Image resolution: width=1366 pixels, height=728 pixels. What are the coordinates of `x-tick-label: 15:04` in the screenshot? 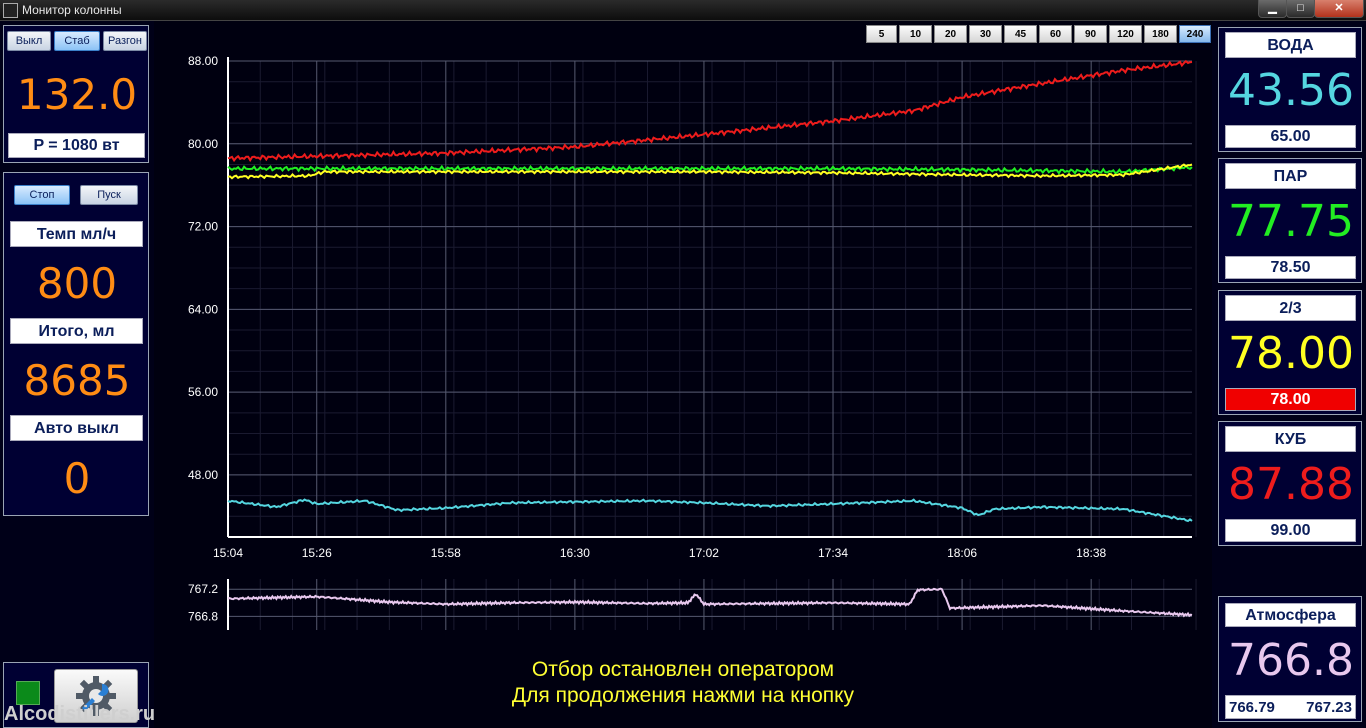 It's located at (228, 553).